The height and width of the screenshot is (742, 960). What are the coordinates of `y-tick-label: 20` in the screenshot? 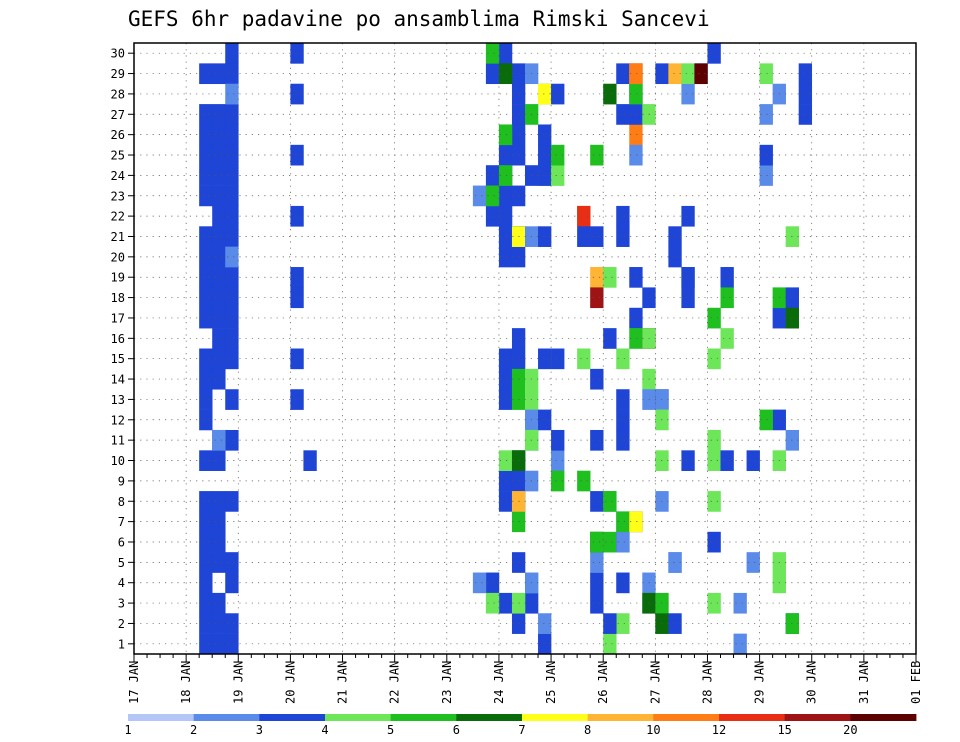 It's located at (118, 257).